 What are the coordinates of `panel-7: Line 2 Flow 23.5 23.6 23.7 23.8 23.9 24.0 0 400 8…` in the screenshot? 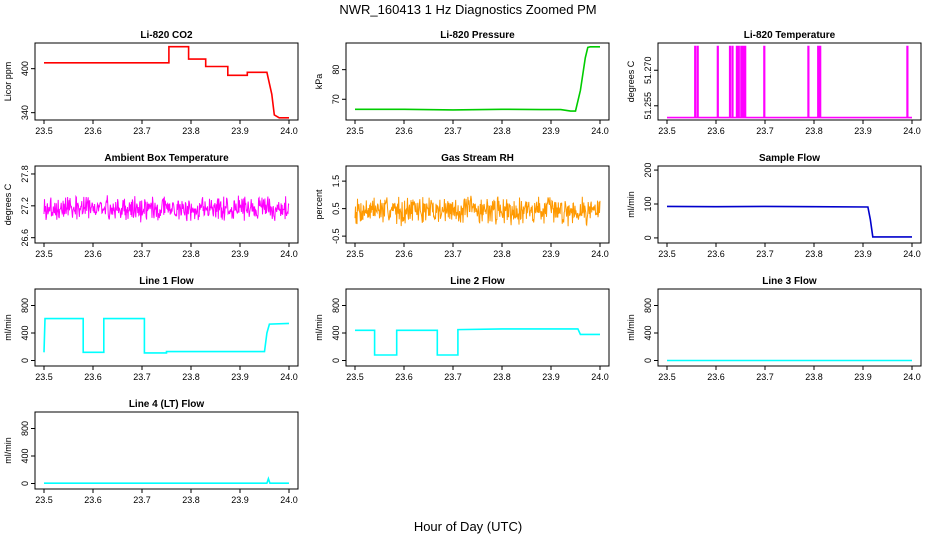 It's located at (462, 329).